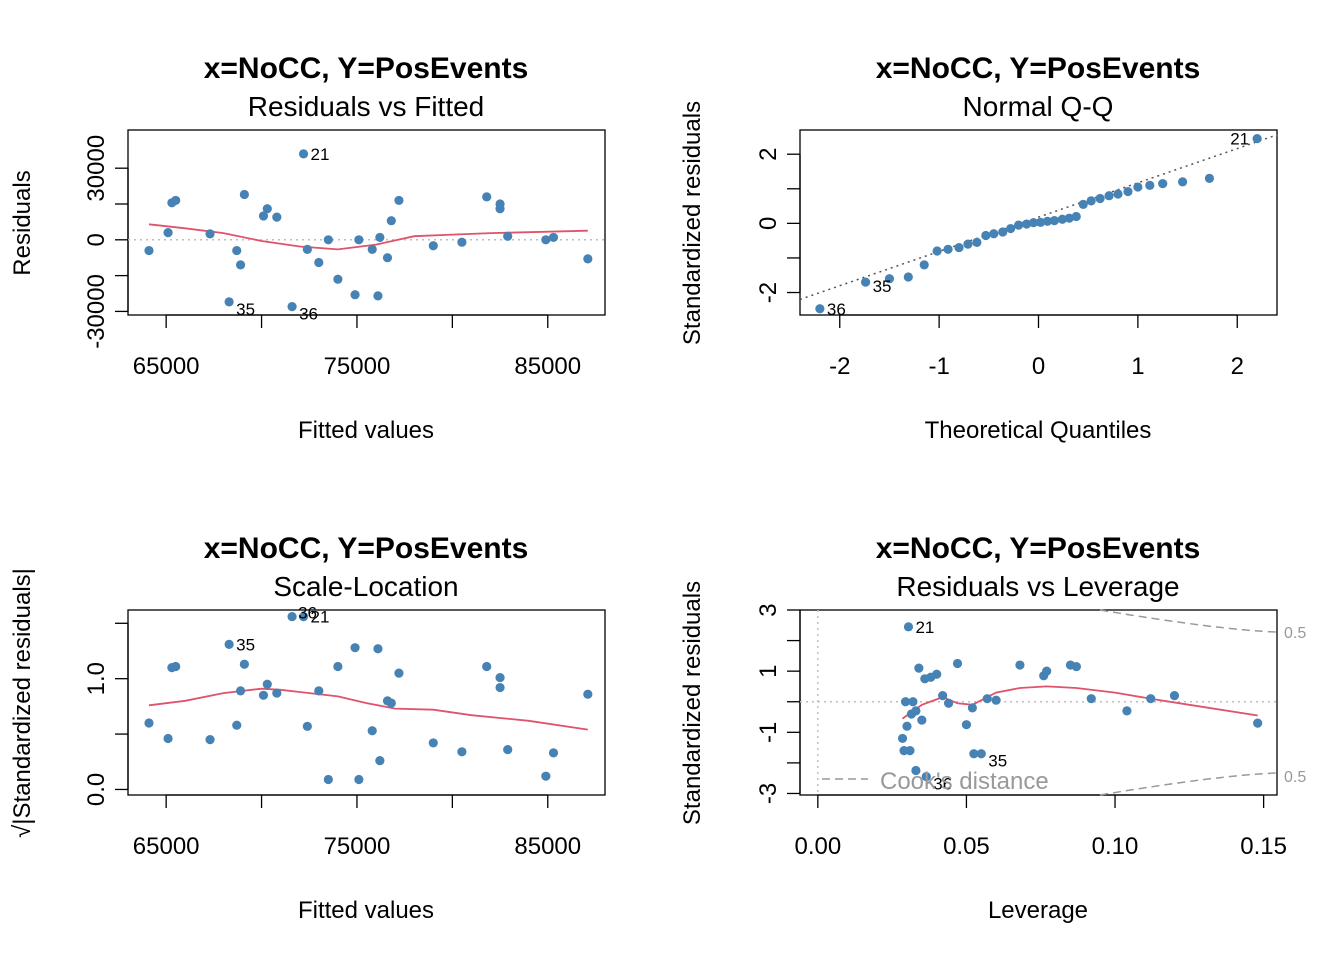 The height and width of the screenshot is (960, 1344). Describe the element at coordinates (365, 586) in the screenshot. I see `panel3-subtitle: Scale-Location` at that location.